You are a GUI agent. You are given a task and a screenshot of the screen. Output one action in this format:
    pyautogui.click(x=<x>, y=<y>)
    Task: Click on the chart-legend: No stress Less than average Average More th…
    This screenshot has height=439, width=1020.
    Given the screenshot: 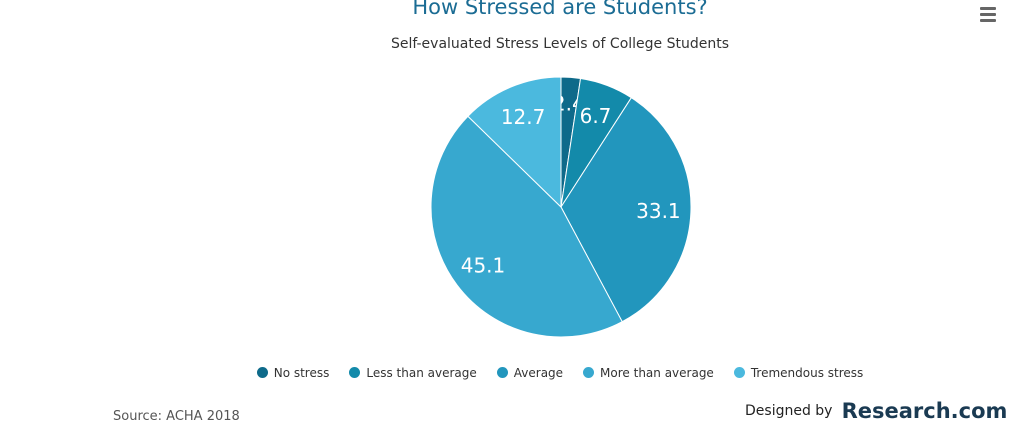 What is the action you would take?
    pyautogui.click(x=510, y=373)
    